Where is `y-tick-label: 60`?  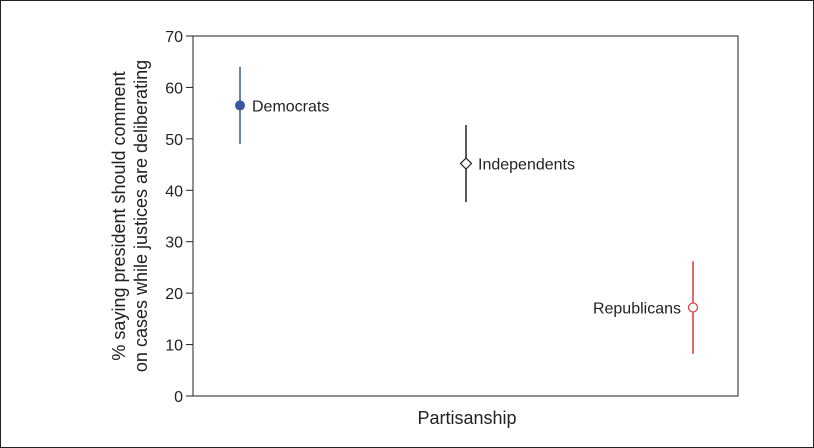
y-tick-label: 60 is located at coordinates (174, 88).